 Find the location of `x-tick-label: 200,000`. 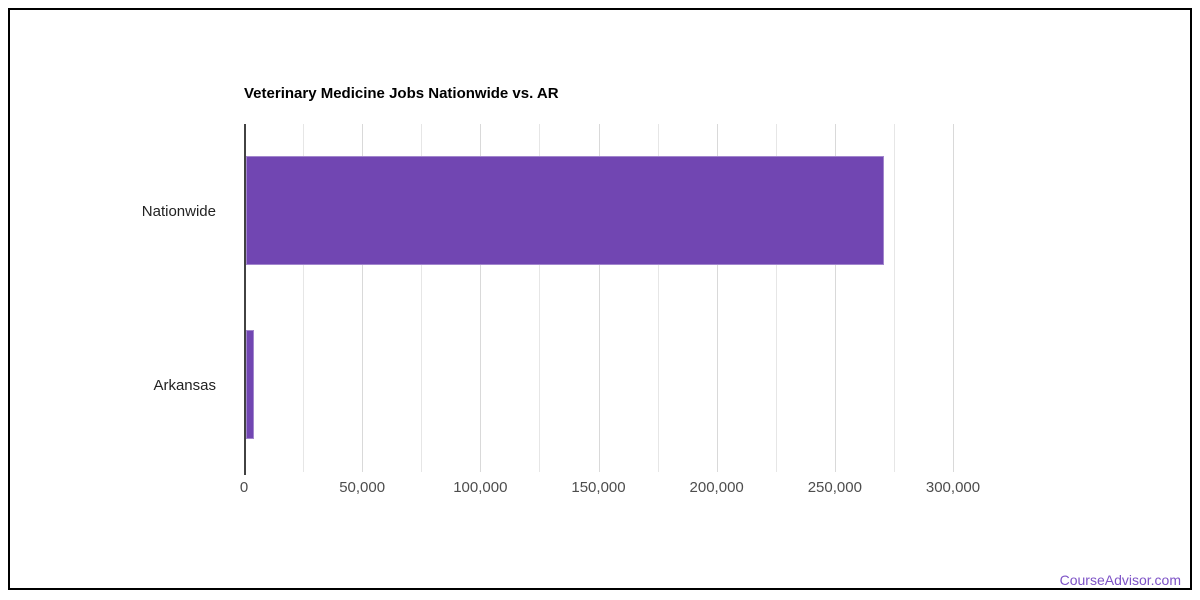

x-tick-label: 200,000 is located at coordinates (716, 487).